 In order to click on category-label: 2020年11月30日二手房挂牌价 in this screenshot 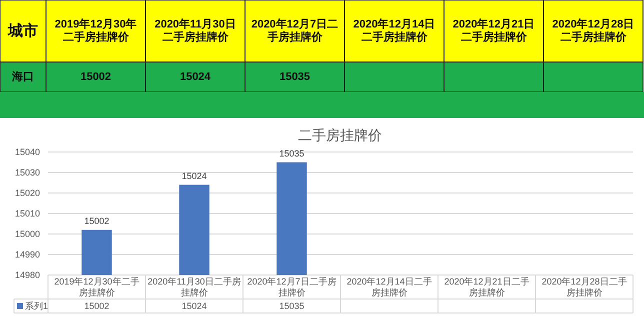, I will do `click(195, 31)`.